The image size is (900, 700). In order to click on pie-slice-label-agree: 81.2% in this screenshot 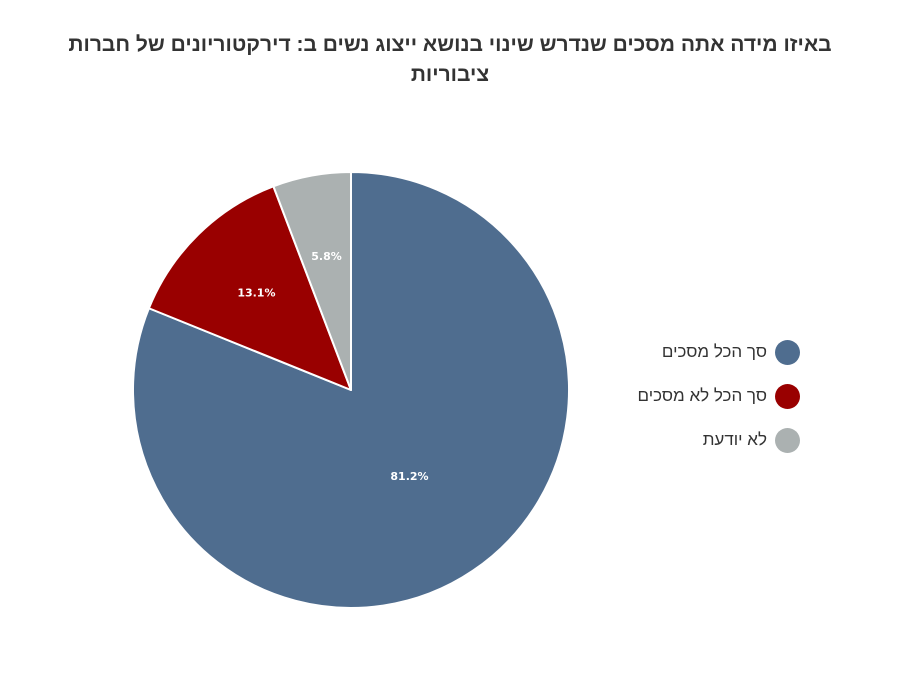, I will do `click(409, 476)`.